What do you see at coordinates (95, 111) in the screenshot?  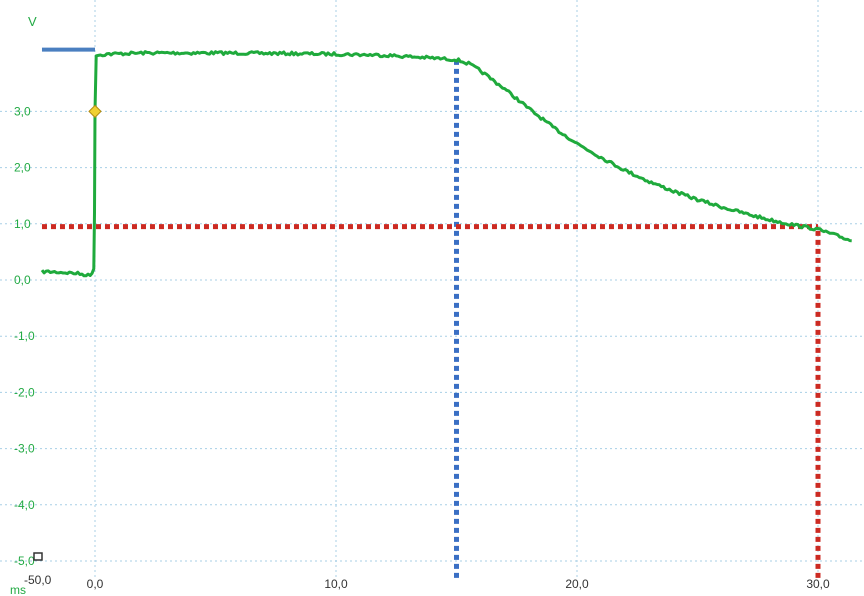 I see `trigger-point-marker` at bounding box center [95, 111].